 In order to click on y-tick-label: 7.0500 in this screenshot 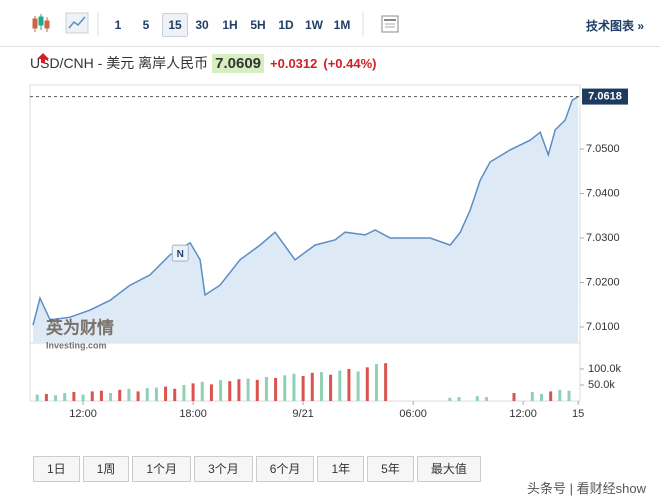, I will do `click(603, 149)`.